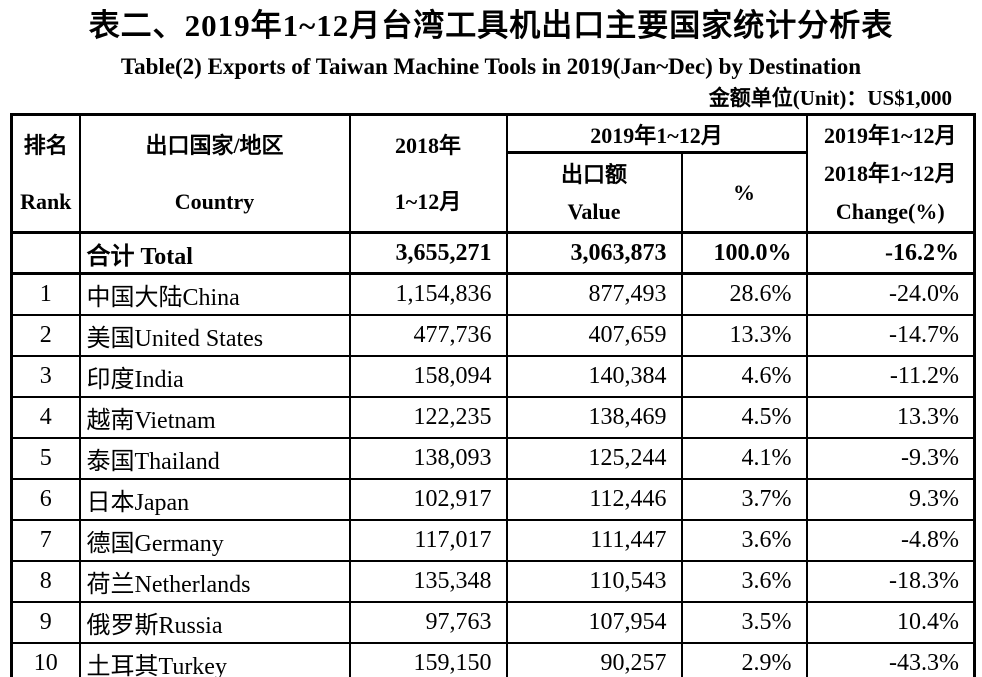  What do you see at coordinates (428, 581) in the screenshot?
I see `cell-2018-value: 135,348` at bounding box center [428, 581].